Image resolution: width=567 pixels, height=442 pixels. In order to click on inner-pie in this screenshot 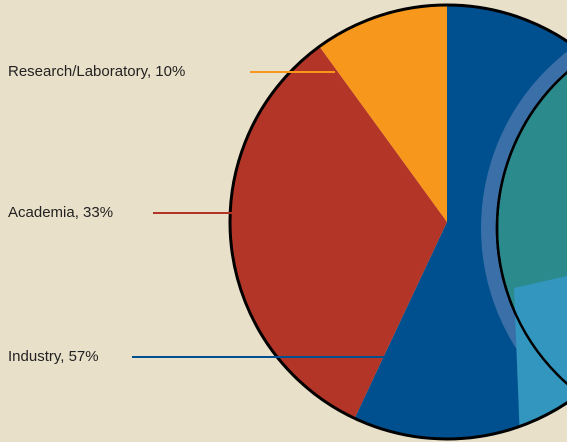, I will do `click(524, 222)`.